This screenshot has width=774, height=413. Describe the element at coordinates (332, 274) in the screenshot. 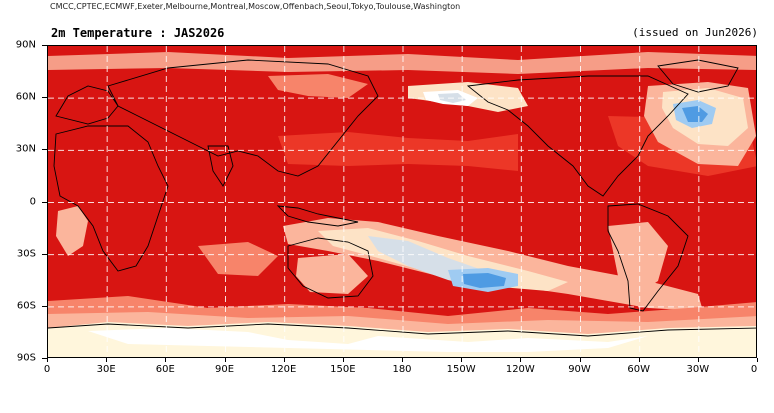

I see `australia-salmon-patch` at that location.